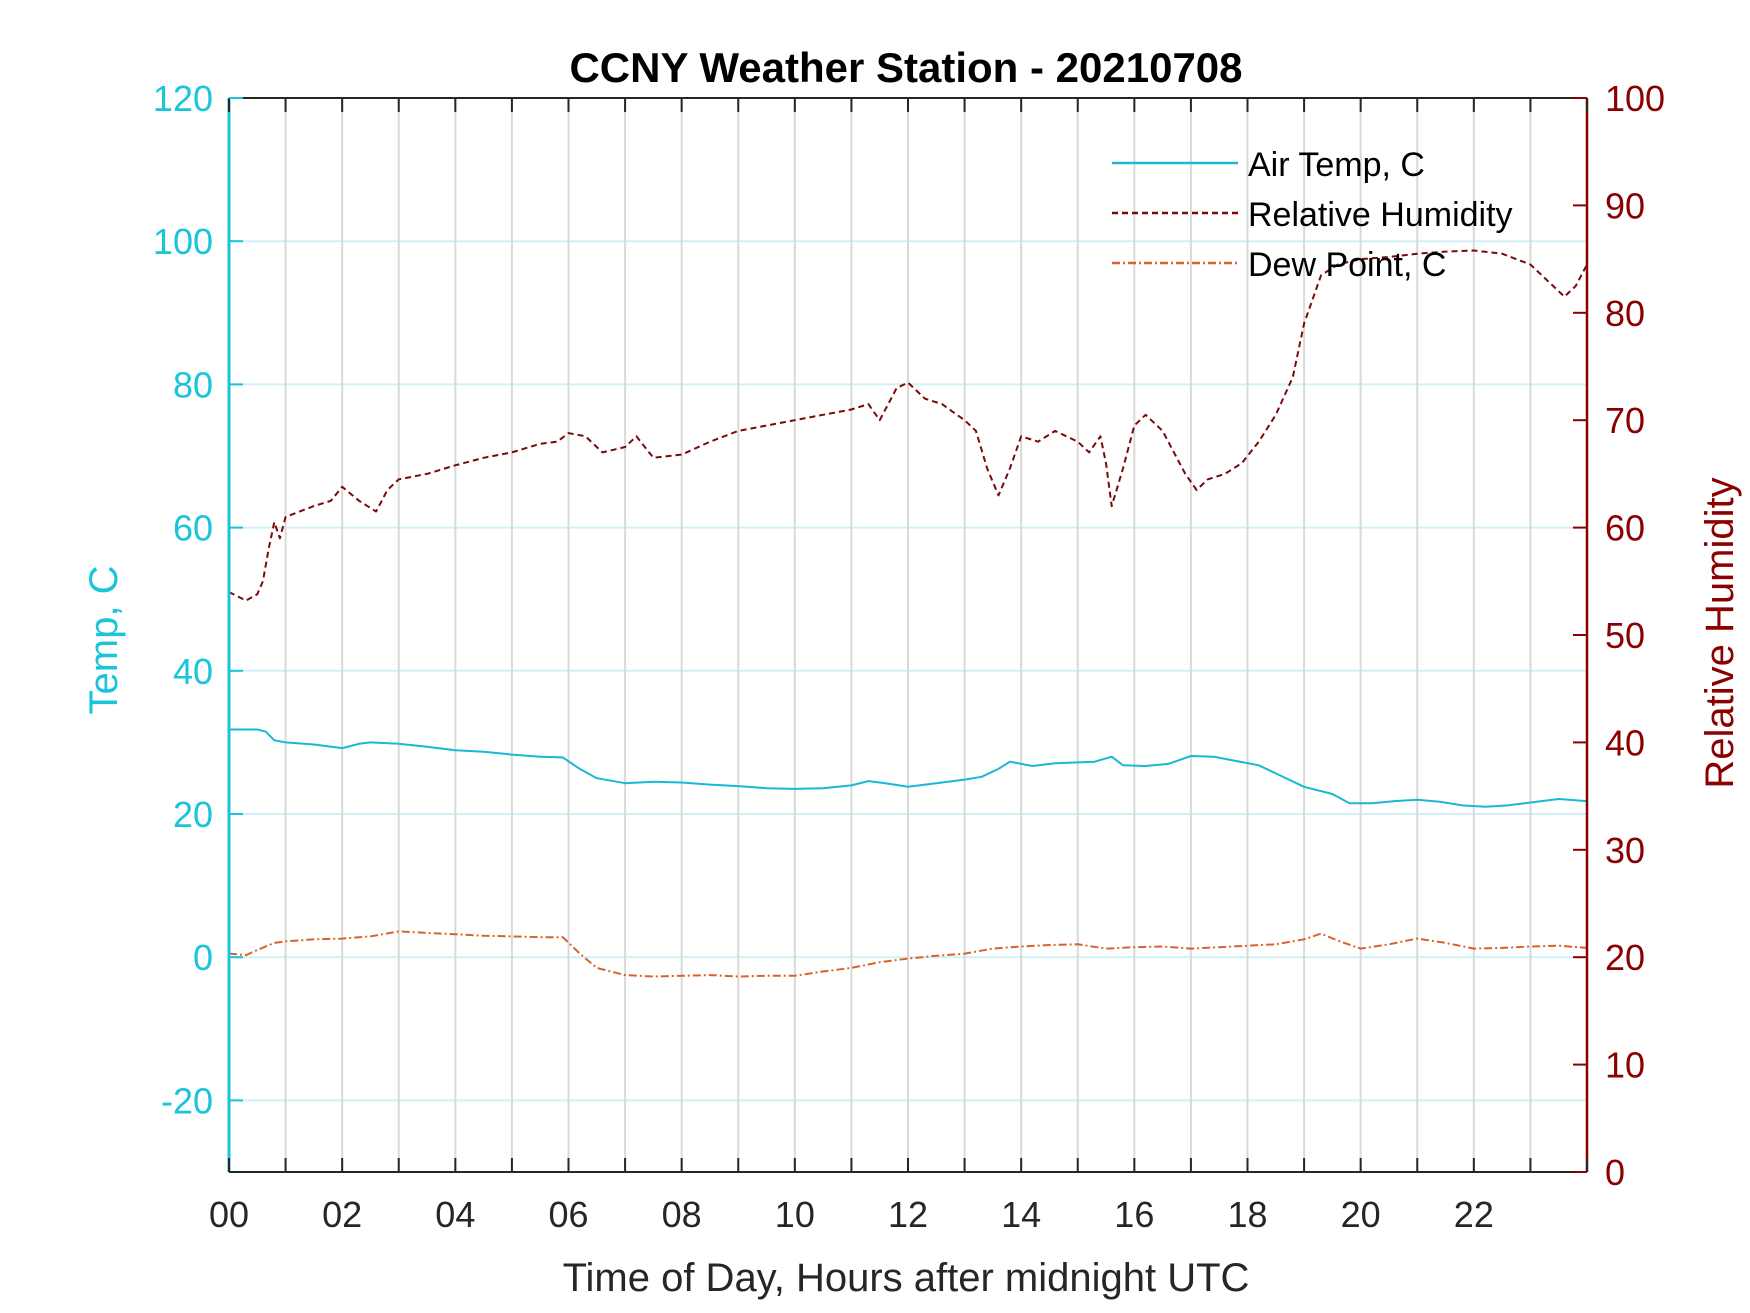 This screenshot has width=1750, height=1313. What do you see at coordinates (1615, 1172) in the screenshot?
I see `y-right-tick-label: 0` at bounding box center [1615, 1172].